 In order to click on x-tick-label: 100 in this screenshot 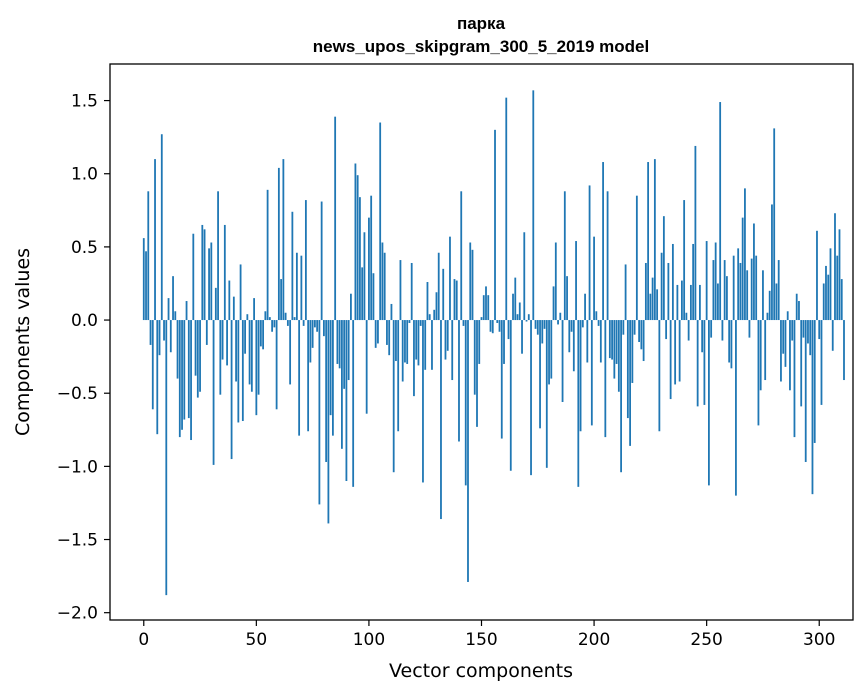, I will do `click(369, 640)`.